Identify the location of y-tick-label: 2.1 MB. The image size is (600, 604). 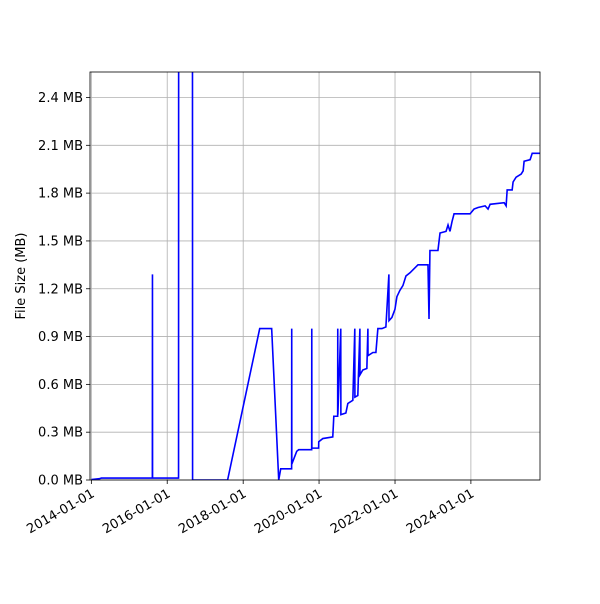
(60, 146).